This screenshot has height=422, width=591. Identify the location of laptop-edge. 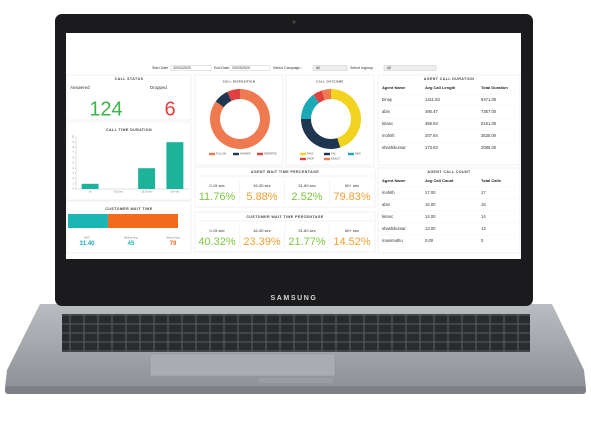
(295, 390).